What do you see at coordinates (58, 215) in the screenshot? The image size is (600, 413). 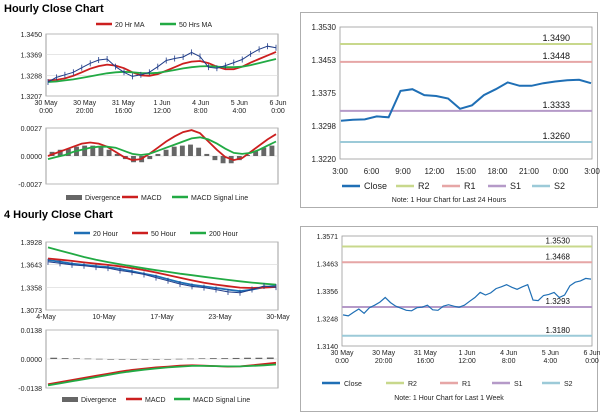 I see `four-hourly-section-title: 4 Hourly Close Chart` at bounding box center [58, 215].